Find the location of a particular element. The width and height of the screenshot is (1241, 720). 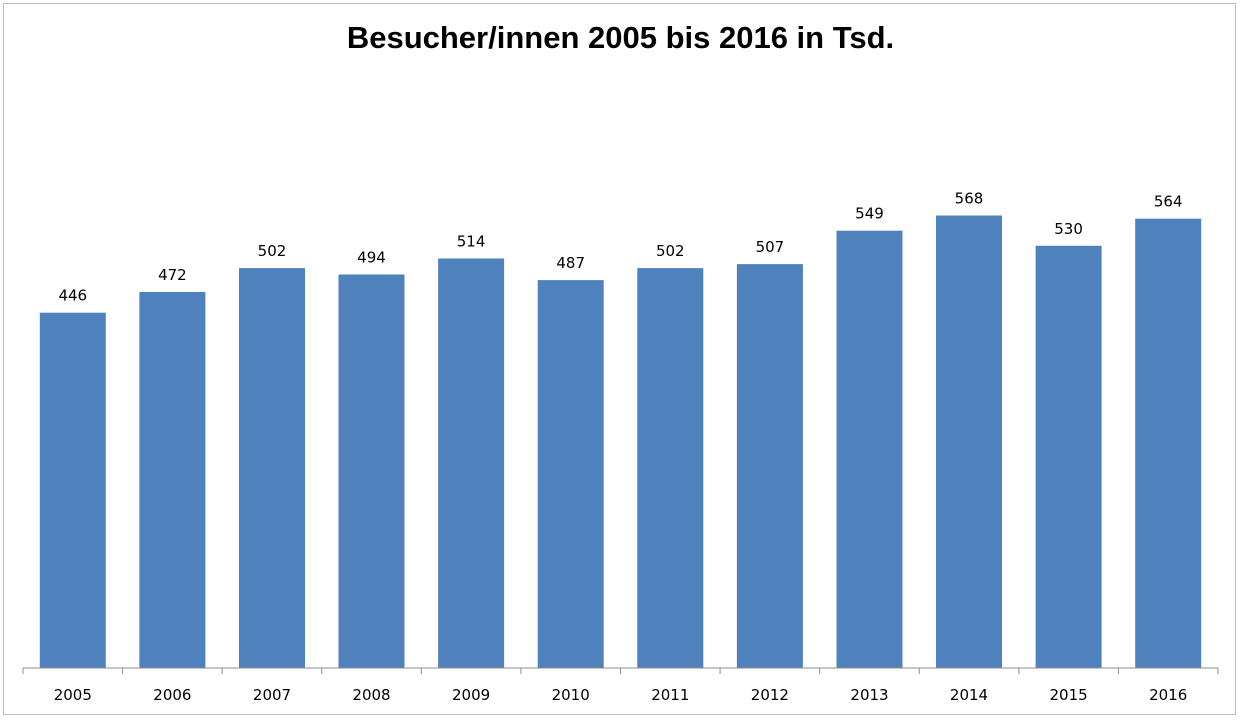

bar-2008 is located at coordinates (371, 471).